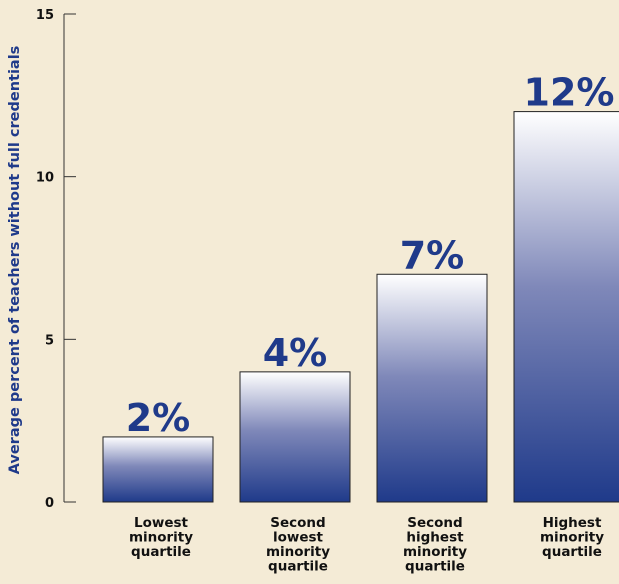 Image resolution: width=619 pixels, height=584 pixels. I want to click on data-label: 2%, so click(158, 418).